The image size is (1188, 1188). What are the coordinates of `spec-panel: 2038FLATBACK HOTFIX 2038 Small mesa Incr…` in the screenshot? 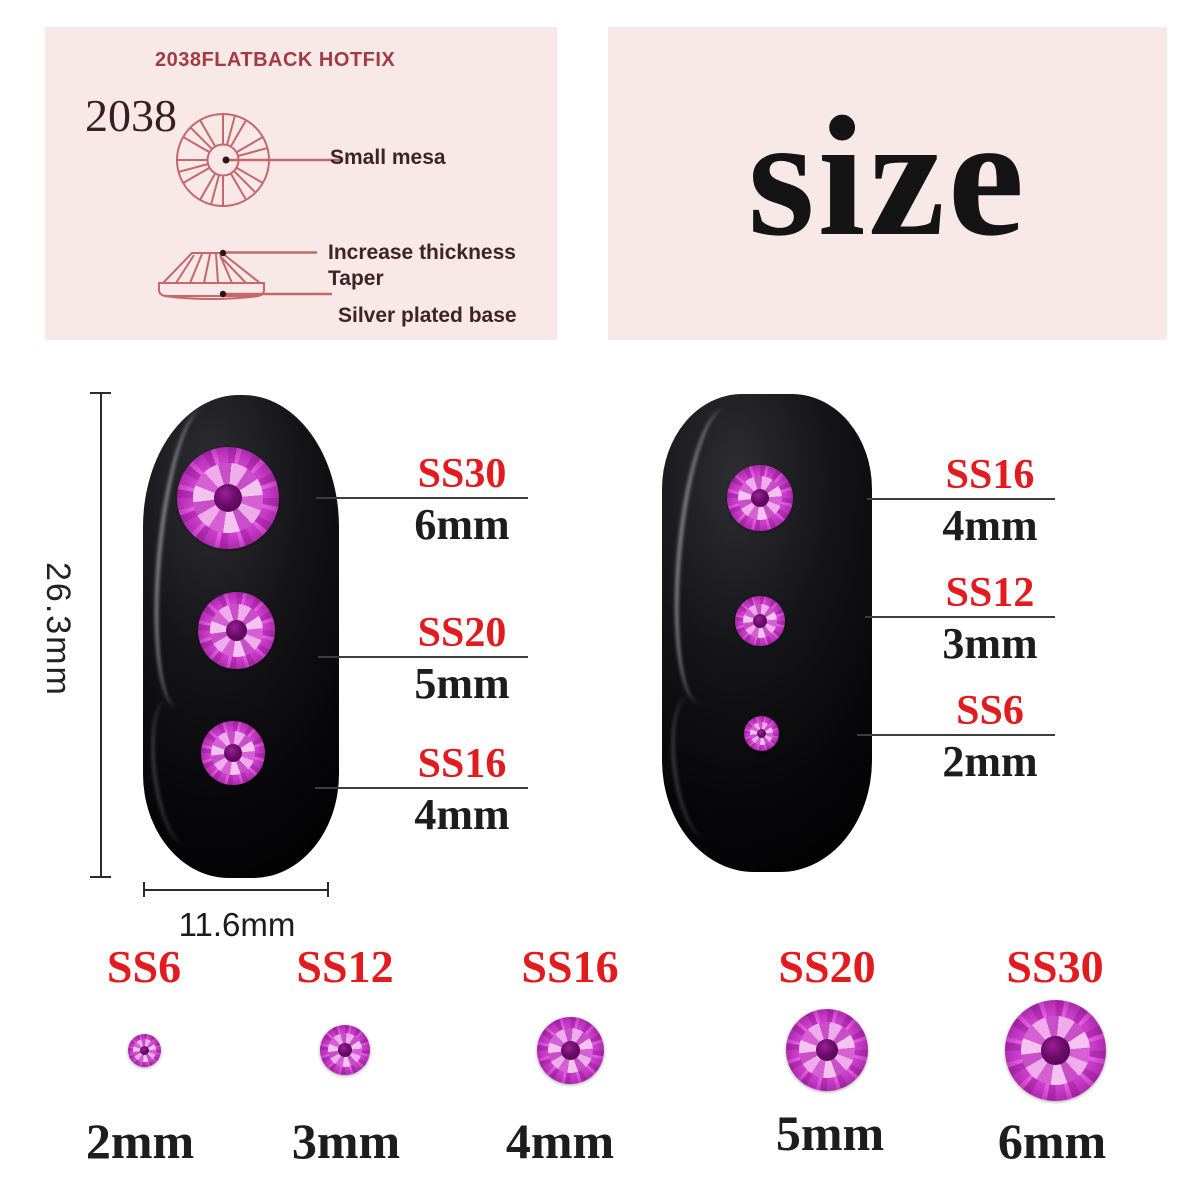 It's located at (301, 183).